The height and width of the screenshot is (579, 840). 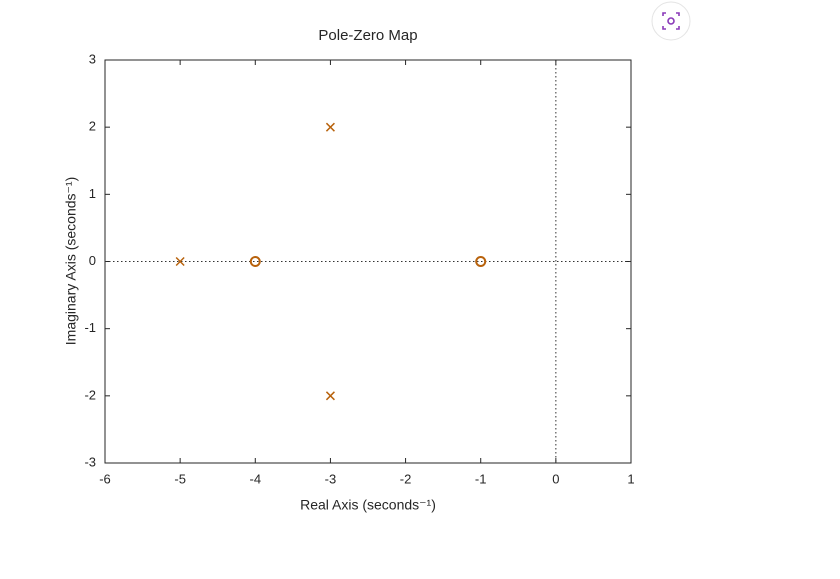 I want to click on y-tick-label: 0, so click(x=92, y=260).